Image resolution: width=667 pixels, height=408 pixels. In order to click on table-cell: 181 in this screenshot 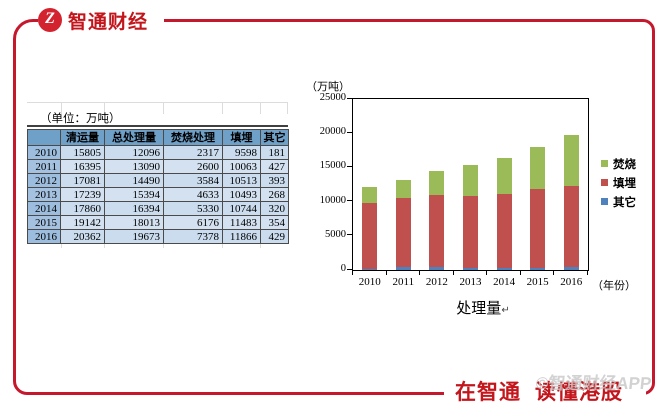, I will do `click(274, 152)`.